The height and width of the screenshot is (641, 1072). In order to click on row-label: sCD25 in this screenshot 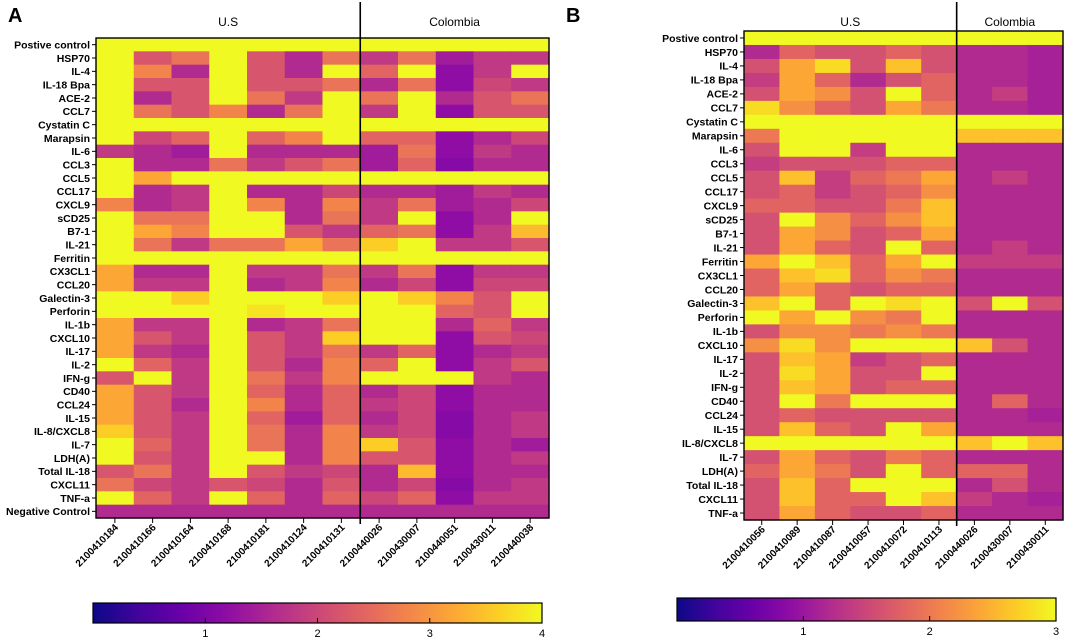, I will do `click(73, 219)`.